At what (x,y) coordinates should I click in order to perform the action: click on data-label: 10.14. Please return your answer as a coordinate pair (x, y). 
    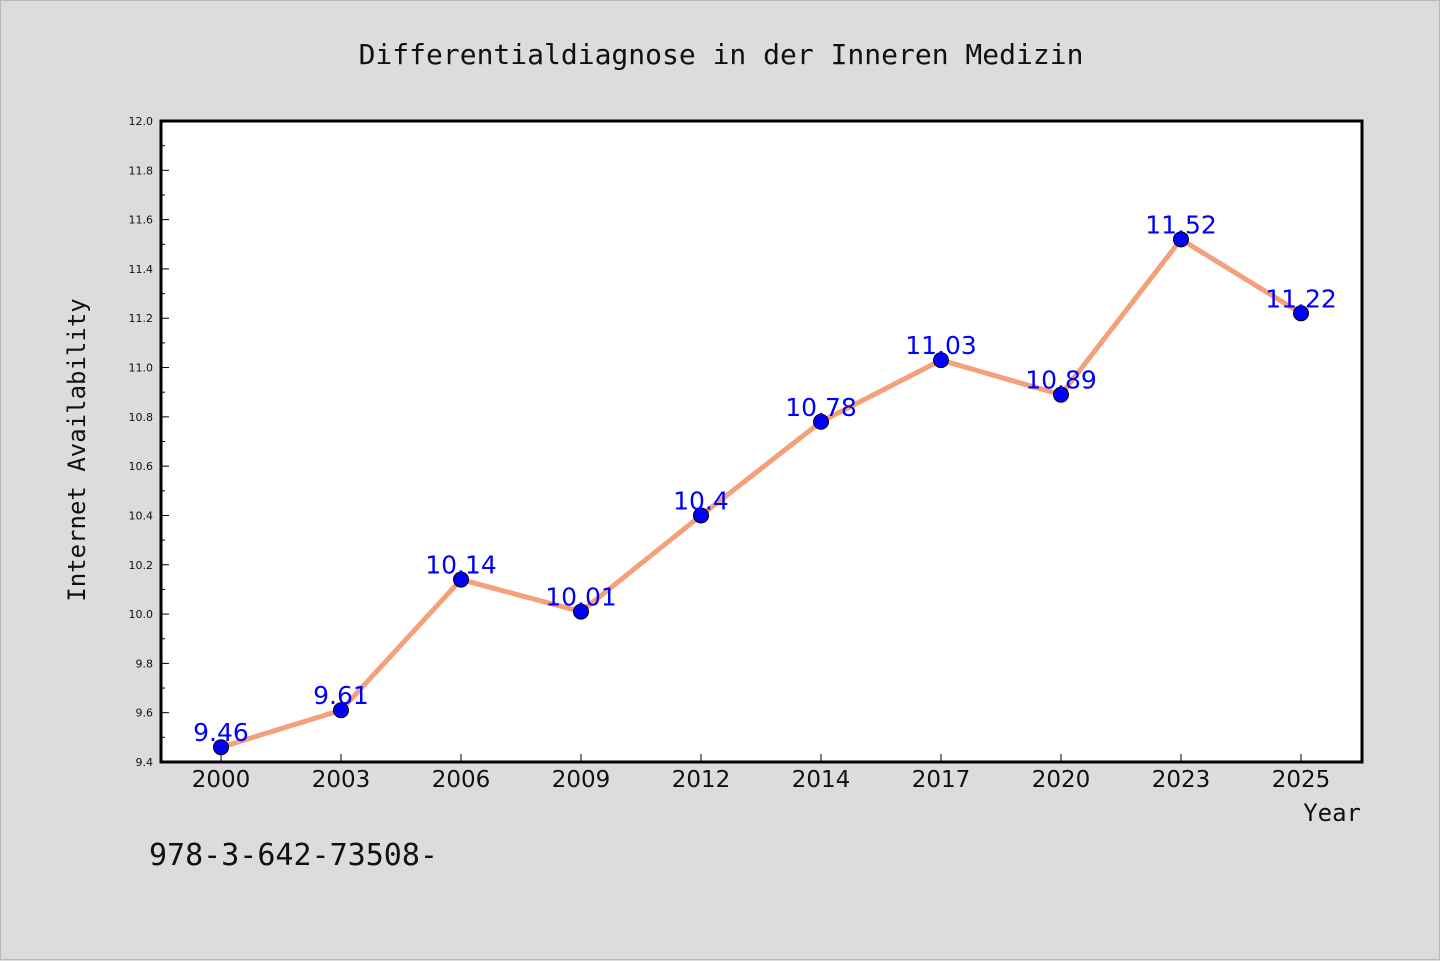
    Looking at the image, I should click on (461, 565).